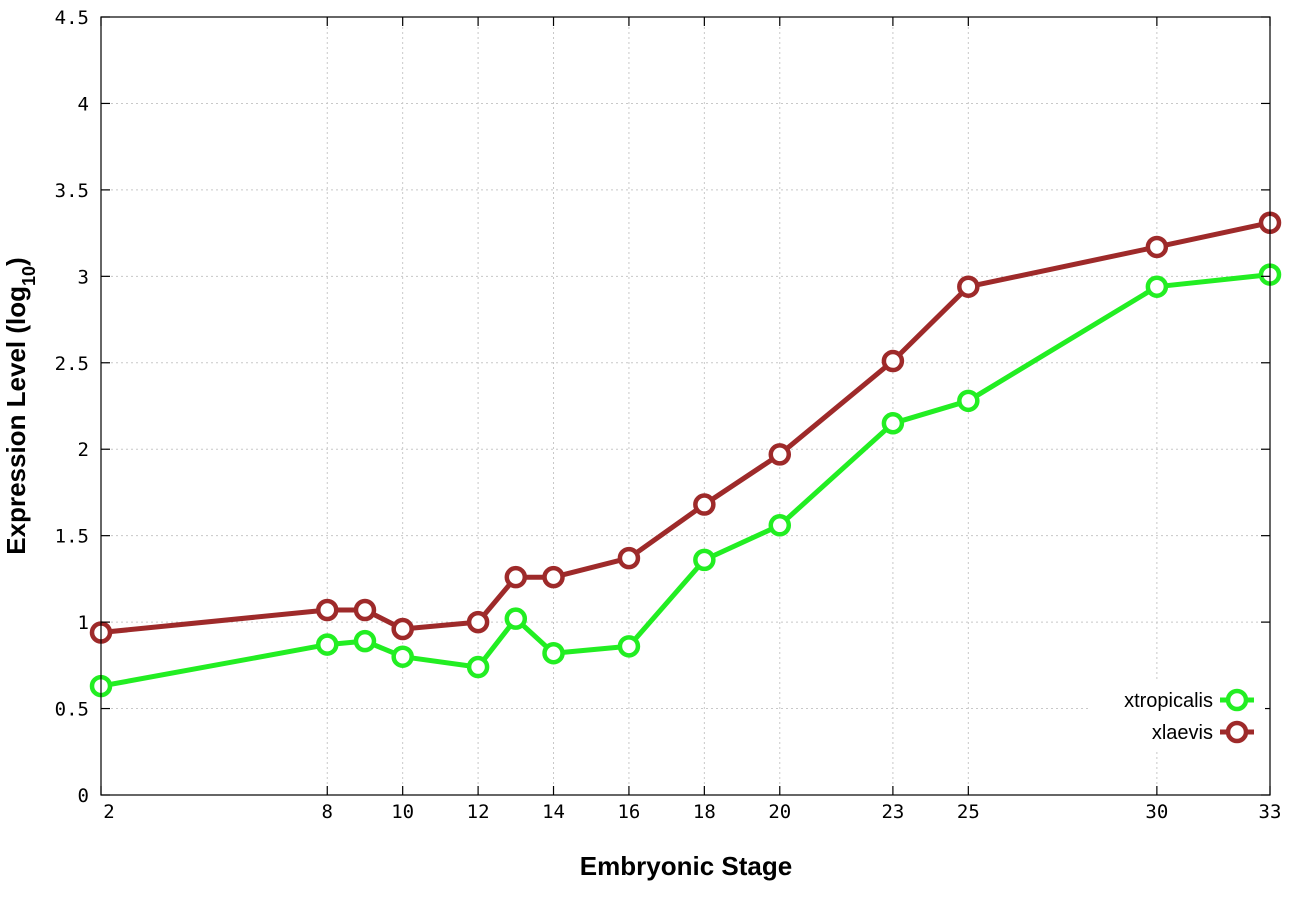  I want to click on legend-item-xlaevis: xlaevis, so click(1203, 732).